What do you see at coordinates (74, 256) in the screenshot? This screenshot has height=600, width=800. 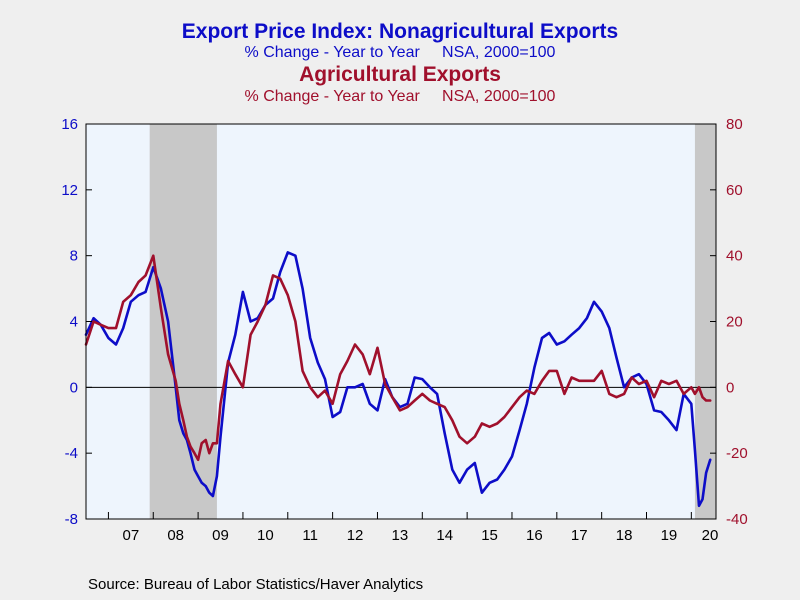 I see `y-left-tick-label: 8` at bounding box center [74, 256].